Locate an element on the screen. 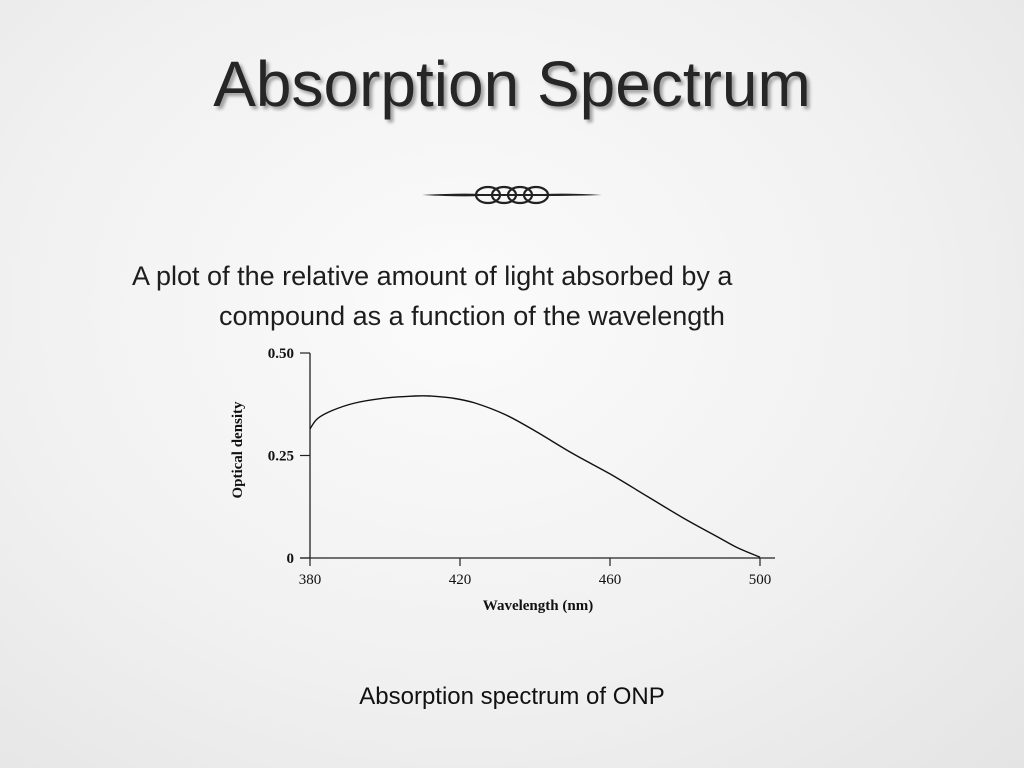 Image resolution: width=1024 pixels, height=768 pixels. flourish-divider-icon is located at coordinates (512, 195).